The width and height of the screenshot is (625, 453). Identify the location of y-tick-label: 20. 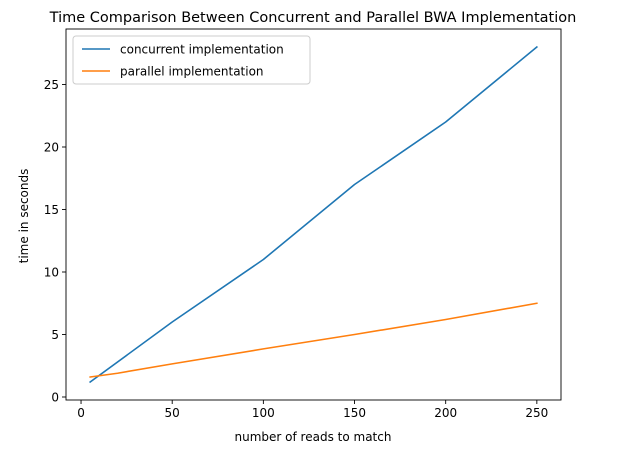
(51, 148).